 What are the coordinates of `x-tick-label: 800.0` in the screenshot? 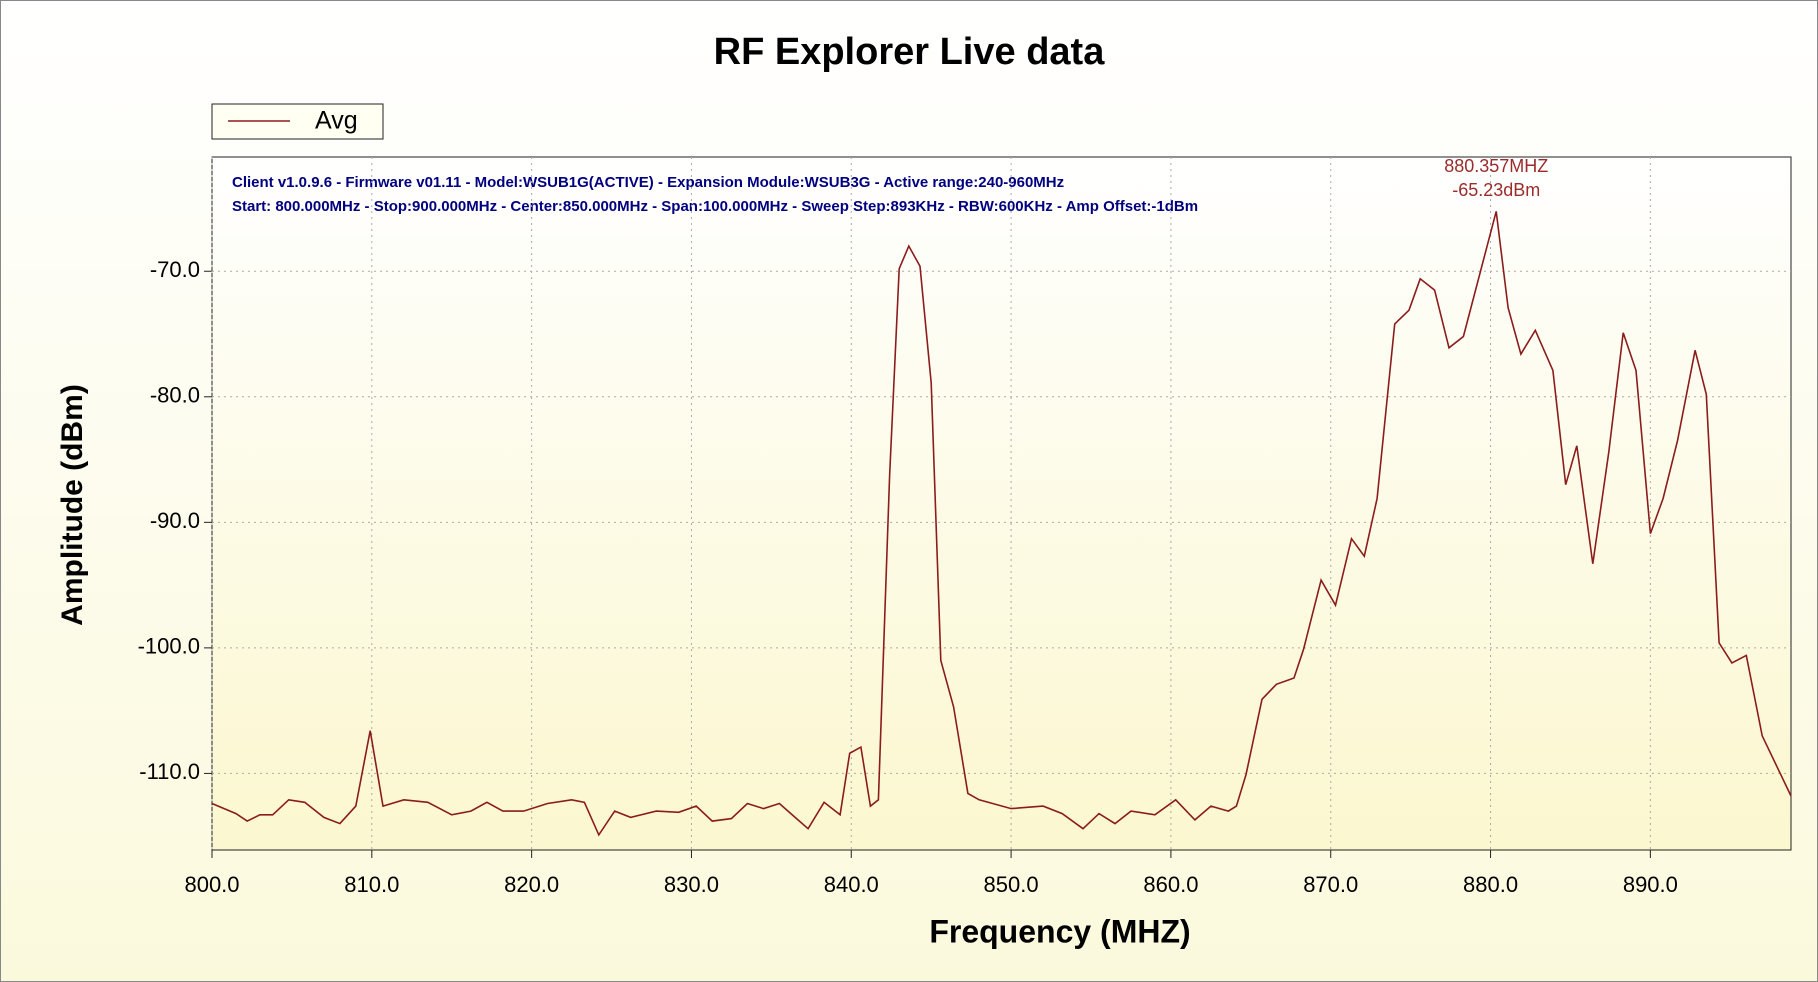 It's located at (211, 884).